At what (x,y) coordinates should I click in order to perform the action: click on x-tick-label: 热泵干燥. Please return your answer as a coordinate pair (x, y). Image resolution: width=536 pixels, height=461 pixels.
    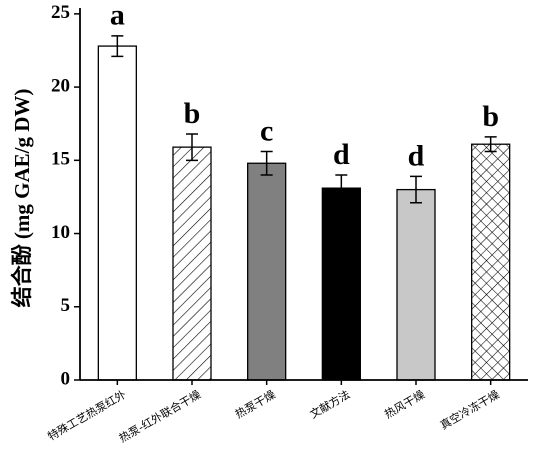
    Looking at the image, I should click on (255, 404).